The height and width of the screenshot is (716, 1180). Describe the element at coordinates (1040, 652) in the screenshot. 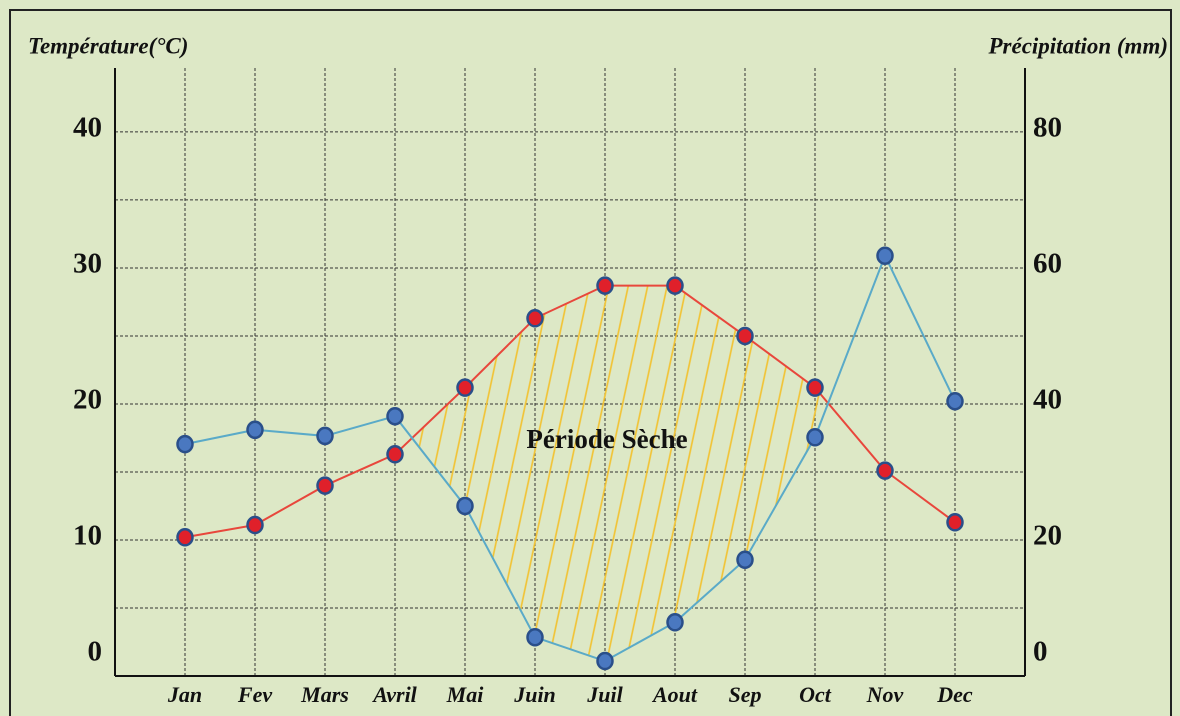

I see `y2-tick-label: 0` at that location.